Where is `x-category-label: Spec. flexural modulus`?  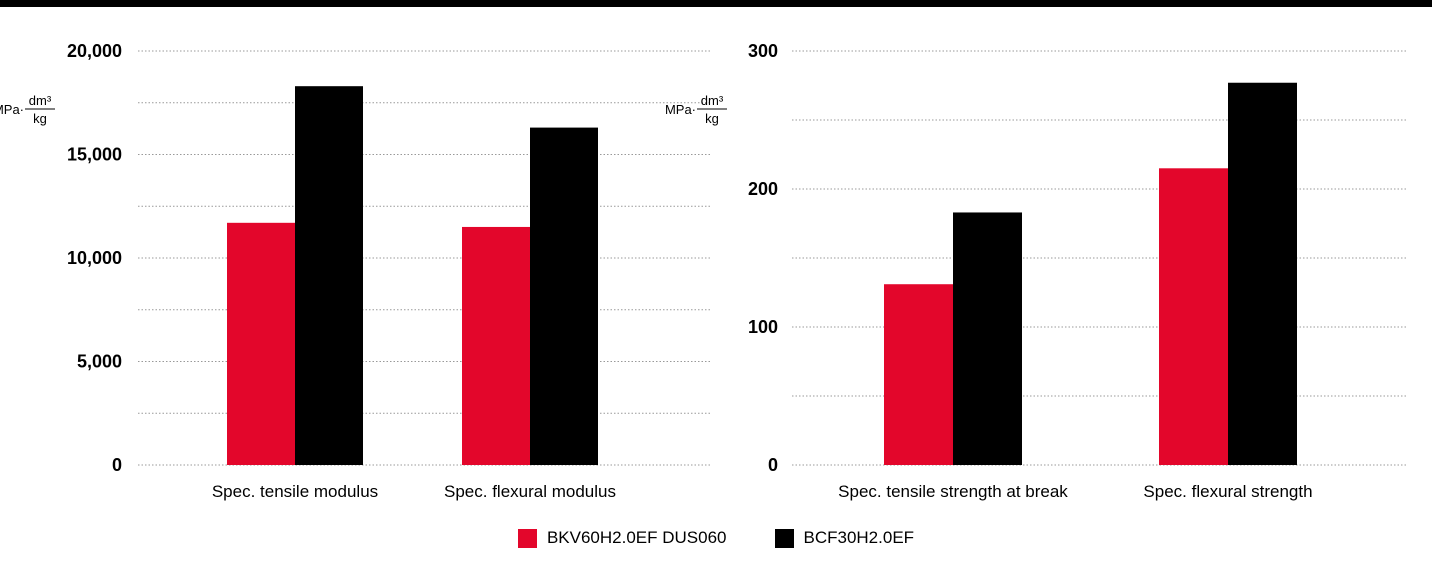
x-category-label: Spec. flexural modulus is located at coordinates (530, 491).